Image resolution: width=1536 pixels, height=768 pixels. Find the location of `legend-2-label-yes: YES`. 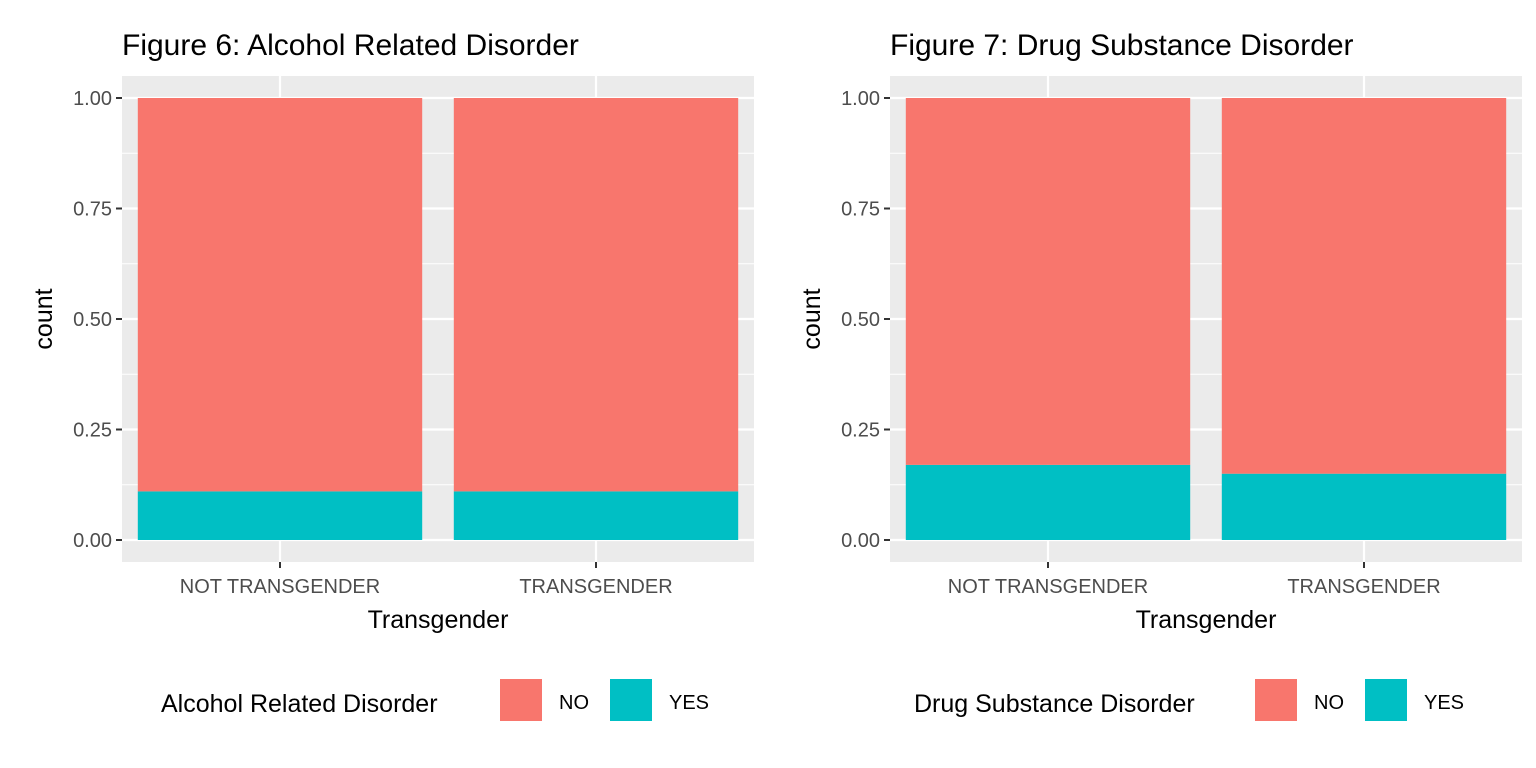

legend-2-label-yes: YES is located at coordinates (1444, 703).